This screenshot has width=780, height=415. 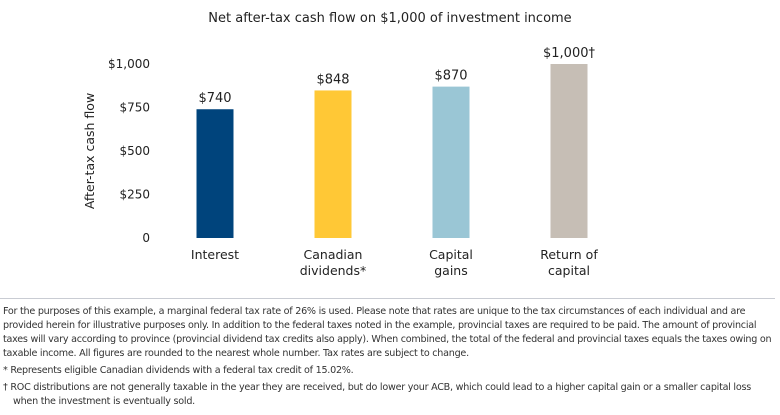 I want to click on x-tick-label: Capital, so click(x=451, y=254).